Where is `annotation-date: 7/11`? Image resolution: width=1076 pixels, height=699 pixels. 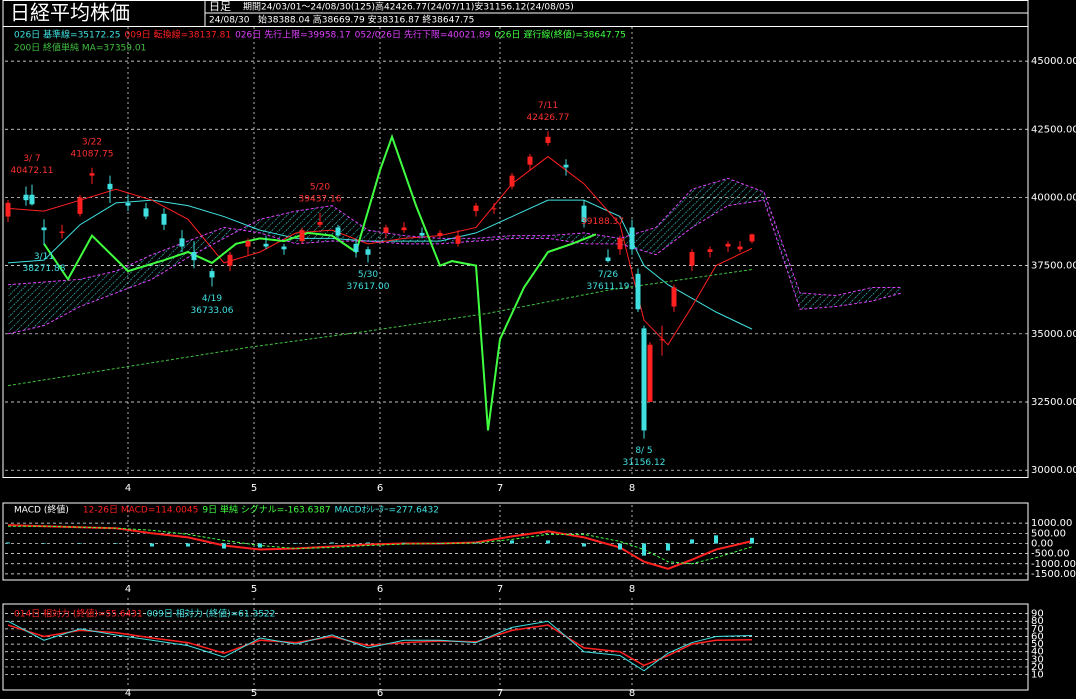 annotation-date: 7/11 is located at coordinates (548, 106).